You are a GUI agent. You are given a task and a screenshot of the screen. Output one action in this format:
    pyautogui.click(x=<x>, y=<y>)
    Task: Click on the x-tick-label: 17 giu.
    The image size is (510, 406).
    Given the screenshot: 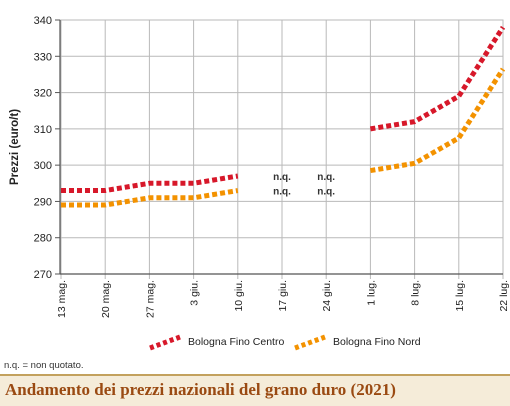 What is the action you would take?
    pyautogui.click(x=283, y=296)
    